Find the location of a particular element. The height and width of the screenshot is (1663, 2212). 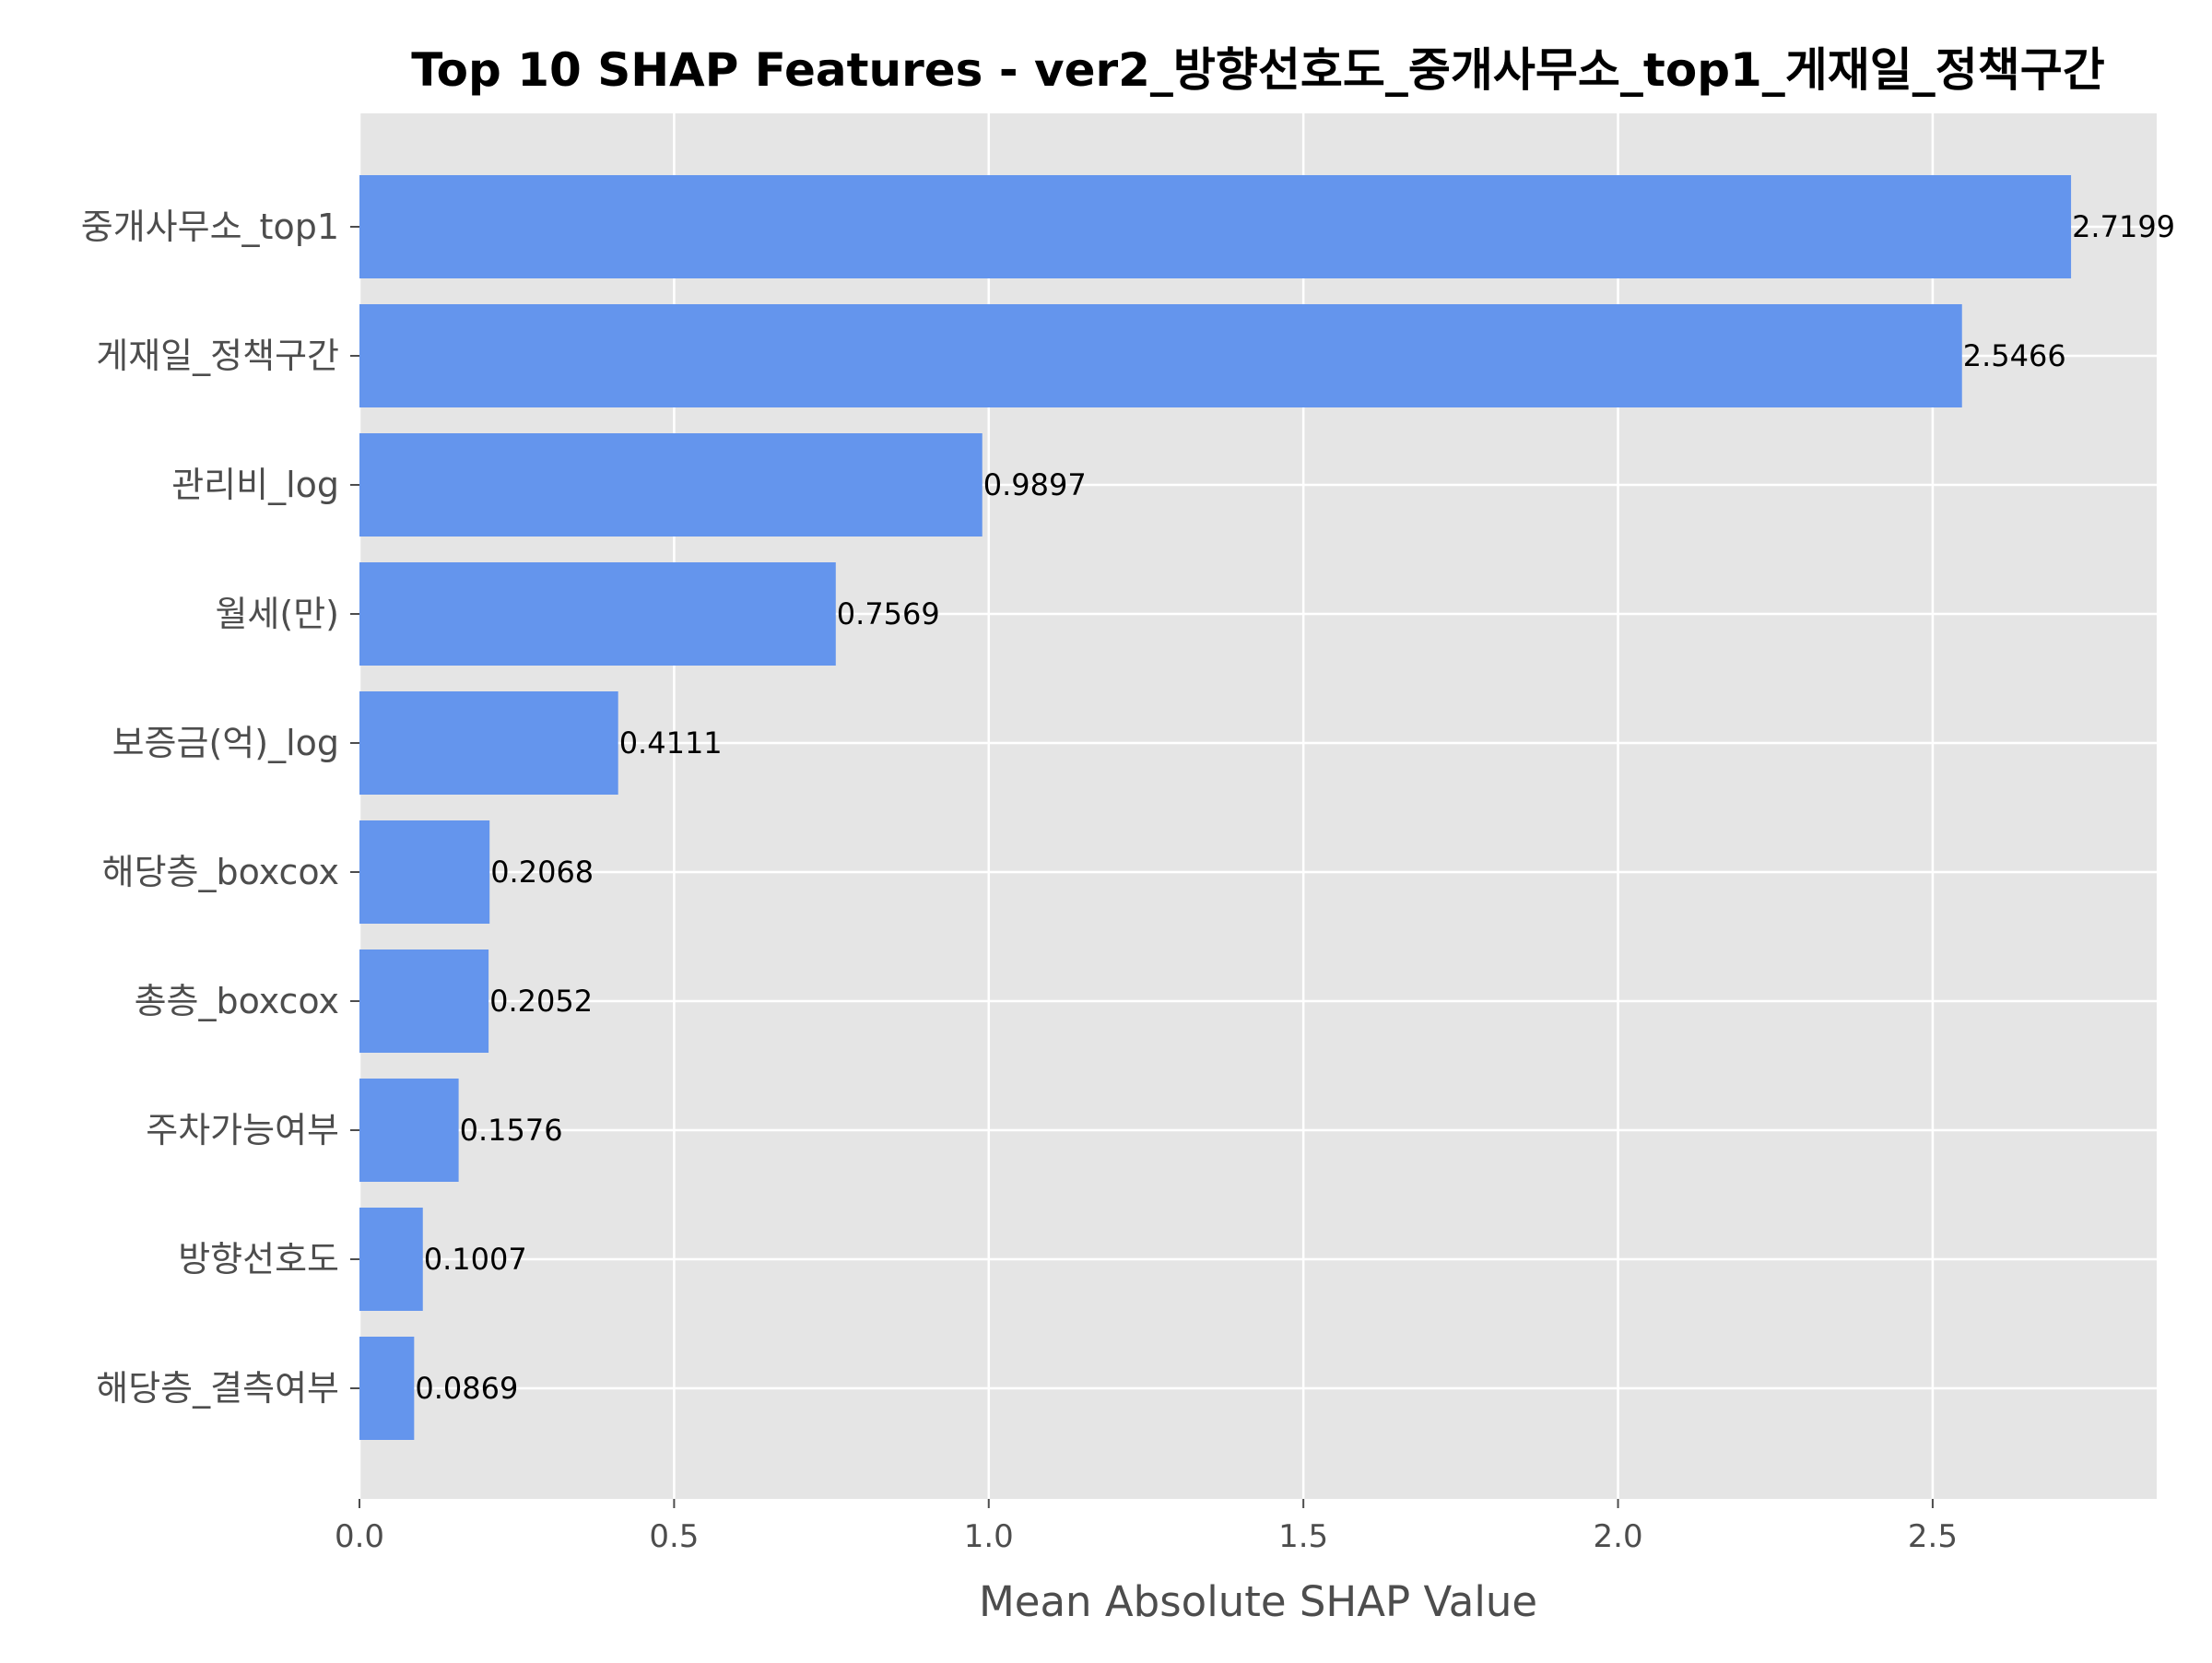

x-axis-label: Mean Absolute SHAP Value is located at coordinates (1258, 1601).